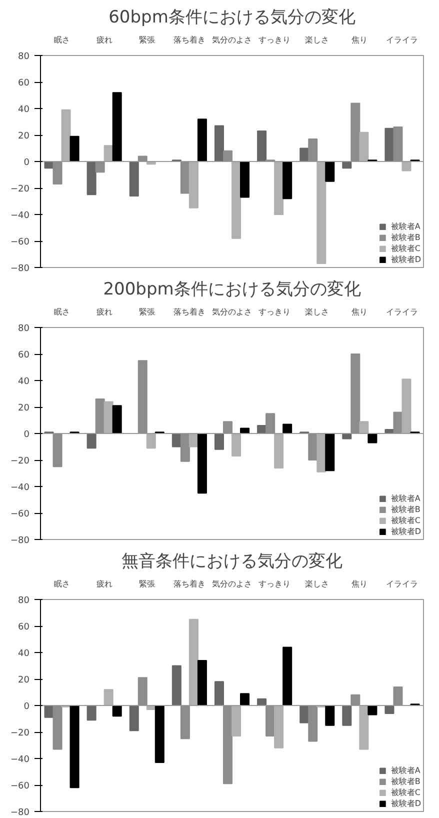 The width and height of the screenshot is (439, 818). I want to click on x-tick-label: すっきり, so click(274, 312).